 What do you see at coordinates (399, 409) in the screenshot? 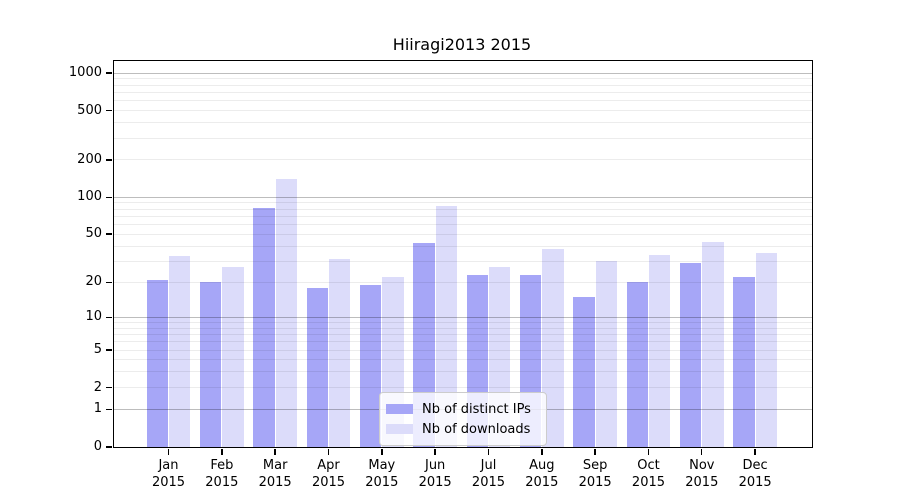
I see `legend-swatch-distinct-ips` at bounding box center [399, 409].